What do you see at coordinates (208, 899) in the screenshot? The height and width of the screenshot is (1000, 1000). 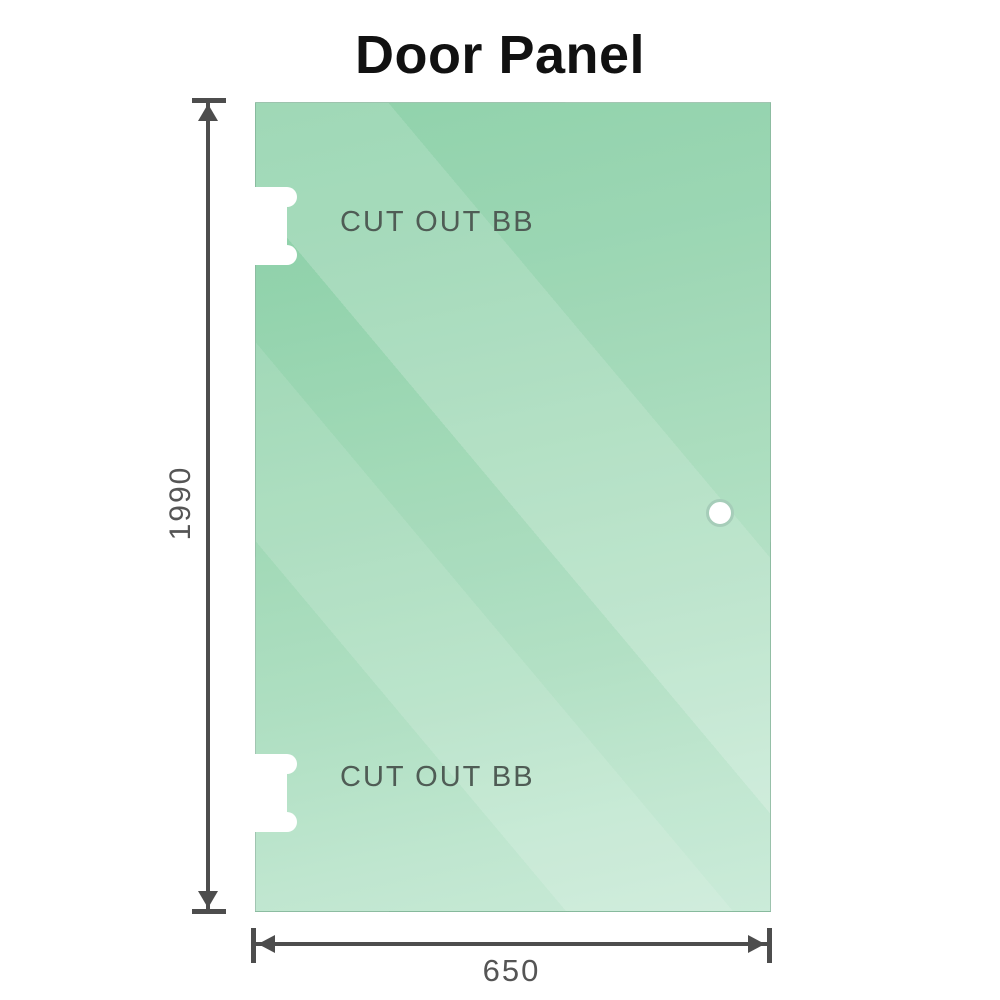 I see `arrow-down-icon` at bounding box center [208, 899].